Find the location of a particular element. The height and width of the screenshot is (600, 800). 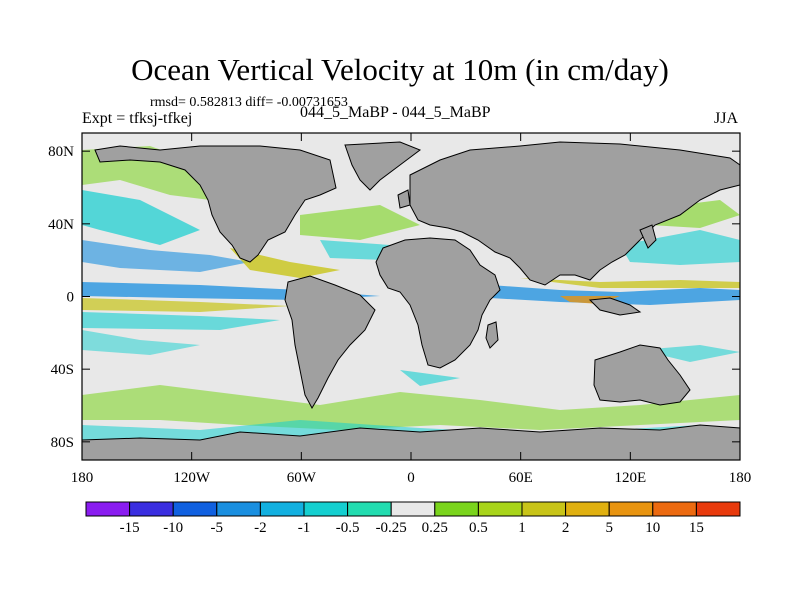

colorbar-label: 0.5 is located at coordinates (478, 528).